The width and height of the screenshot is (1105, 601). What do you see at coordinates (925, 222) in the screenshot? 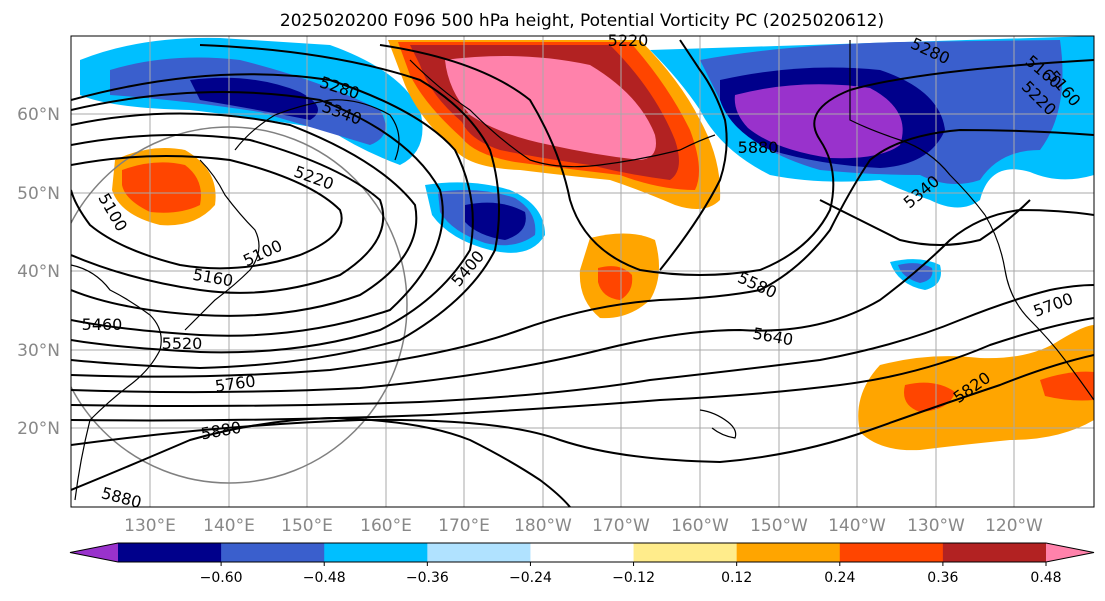
I see `contour-ne-loop` at bounding box center [925, 222].